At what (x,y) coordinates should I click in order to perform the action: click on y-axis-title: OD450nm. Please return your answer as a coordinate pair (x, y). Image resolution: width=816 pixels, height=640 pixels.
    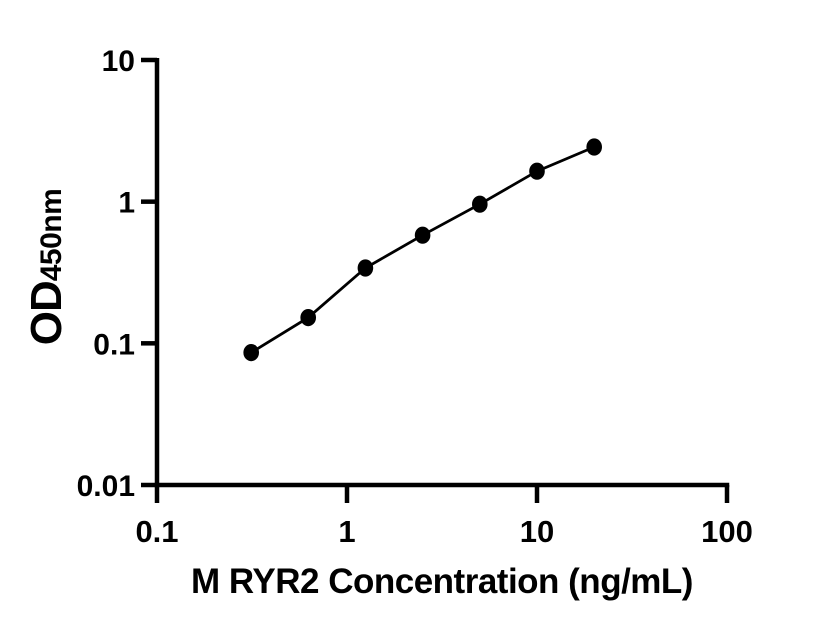
    Looking at the image, I should click on (46, 267).